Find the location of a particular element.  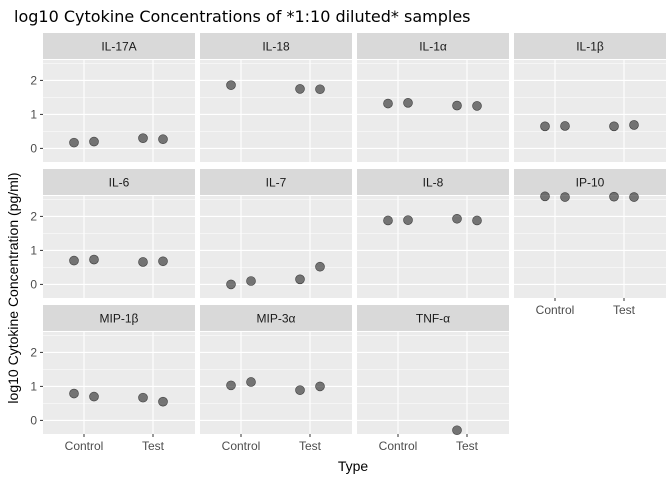

facet-il-1: IL-1β is located at coordinates (590, 97).